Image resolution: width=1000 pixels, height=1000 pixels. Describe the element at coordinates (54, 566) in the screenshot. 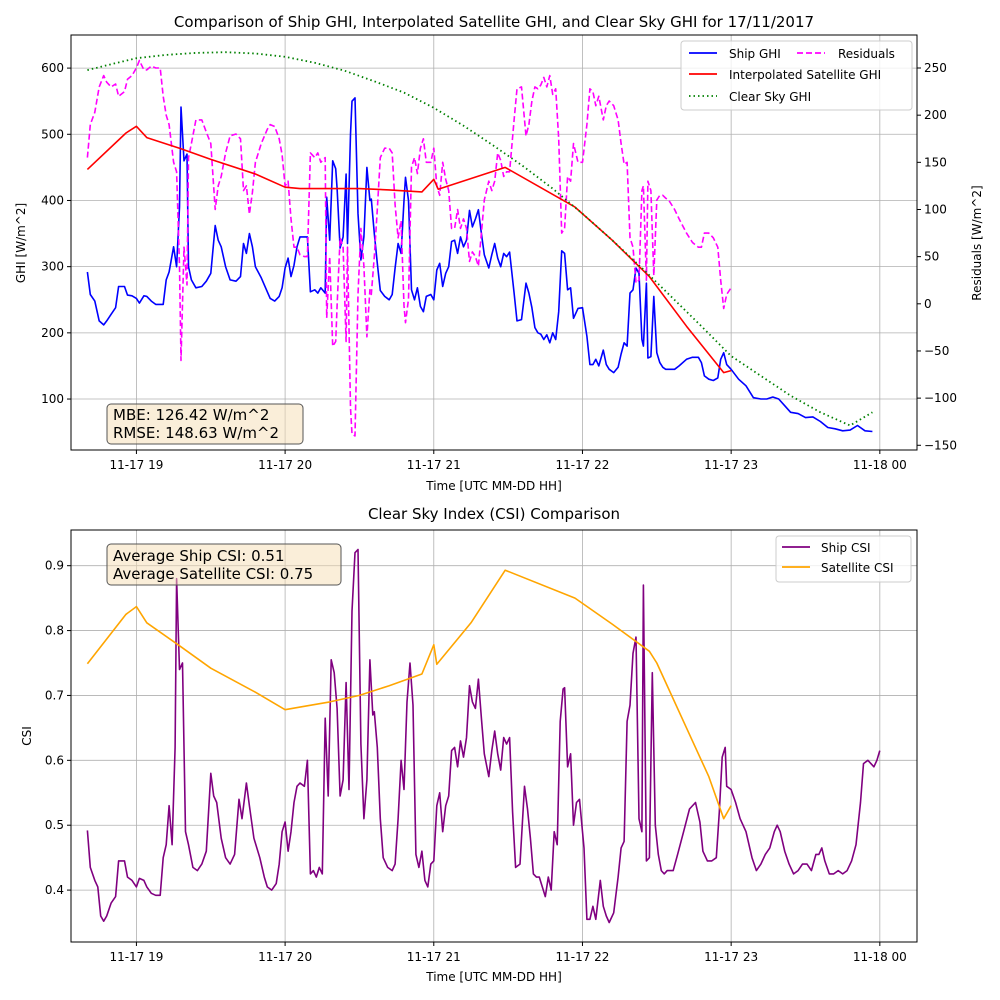

I see `y-tick-label: 0.9` at that location.